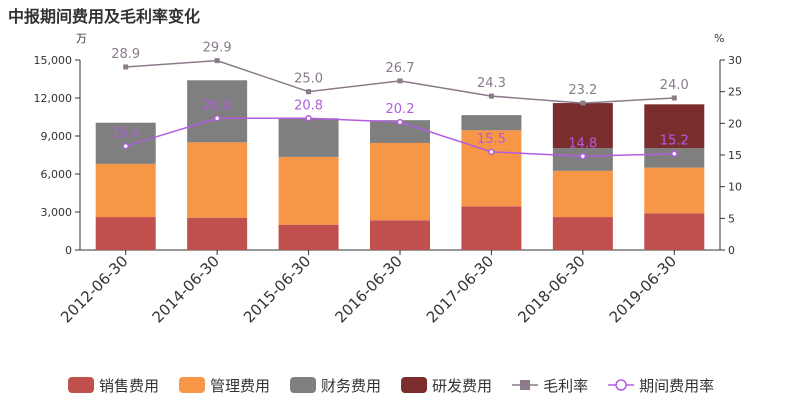 This screenshot has height=400, width=800. I want to click on x-tick-label: 2017-06-30, so click(460, 289).